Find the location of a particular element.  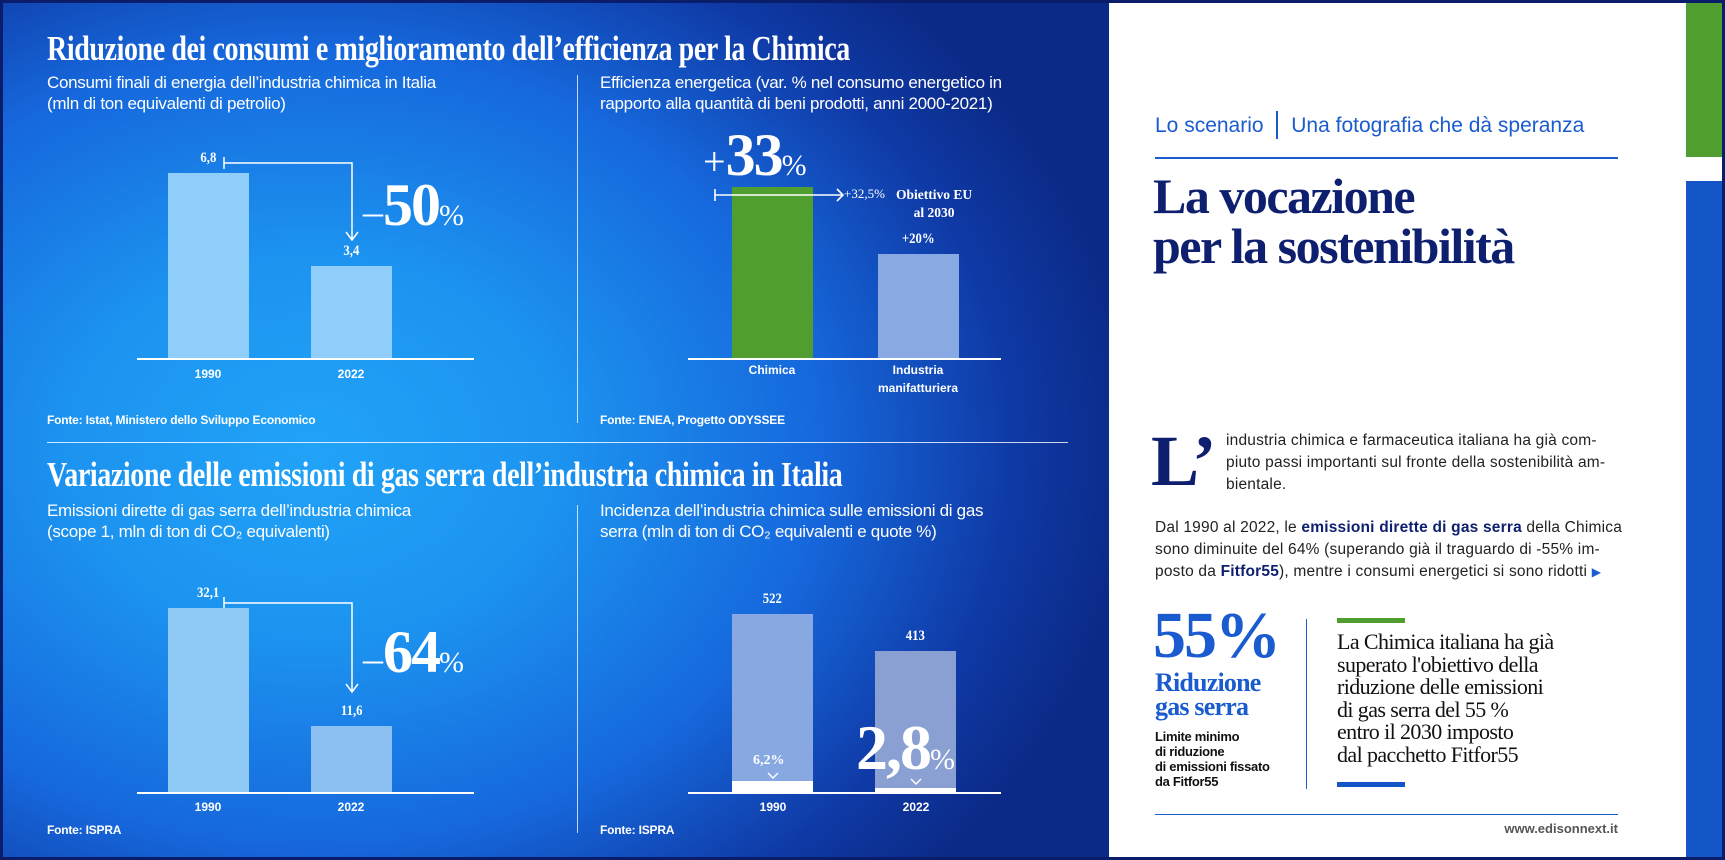

chart2-bar-chimica is located at coordinates (772, 272).